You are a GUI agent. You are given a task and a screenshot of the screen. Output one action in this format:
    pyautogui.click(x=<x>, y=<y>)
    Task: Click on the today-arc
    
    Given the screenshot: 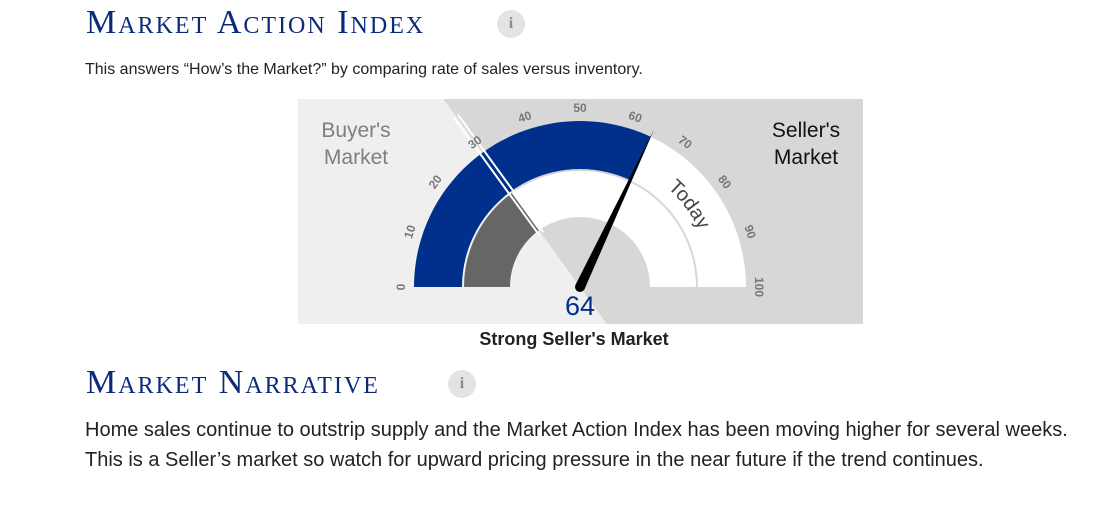 What is the action you would take?
    pyautogui.click(x=532, y=204)
    